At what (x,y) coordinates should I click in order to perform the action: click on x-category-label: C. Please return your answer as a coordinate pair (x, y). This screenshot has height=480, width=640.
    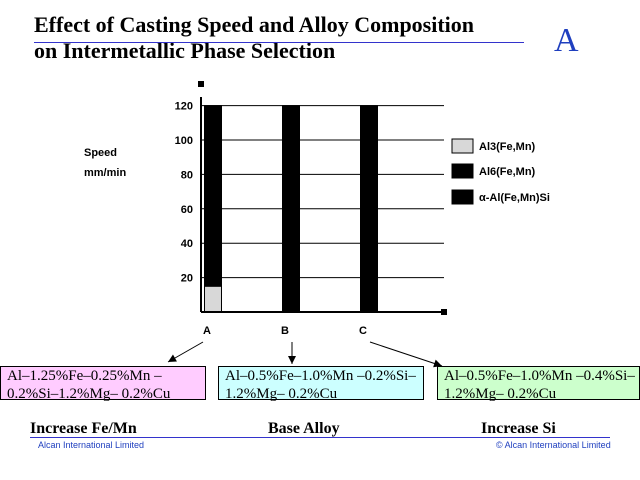
    Looking at the image, I should click on (363, 331).